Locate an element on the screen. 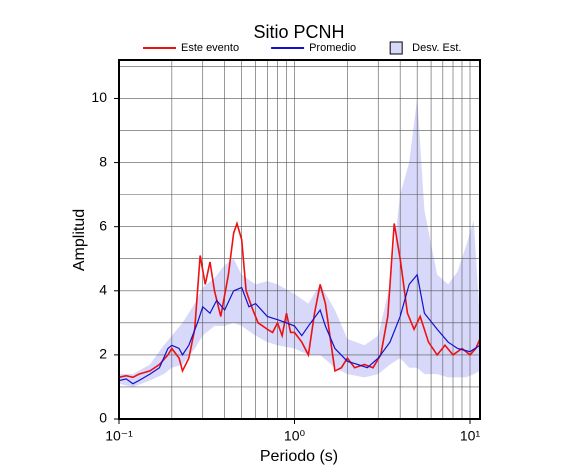  chart-title: Sitio PCNH is located at coordinates (298, 32).